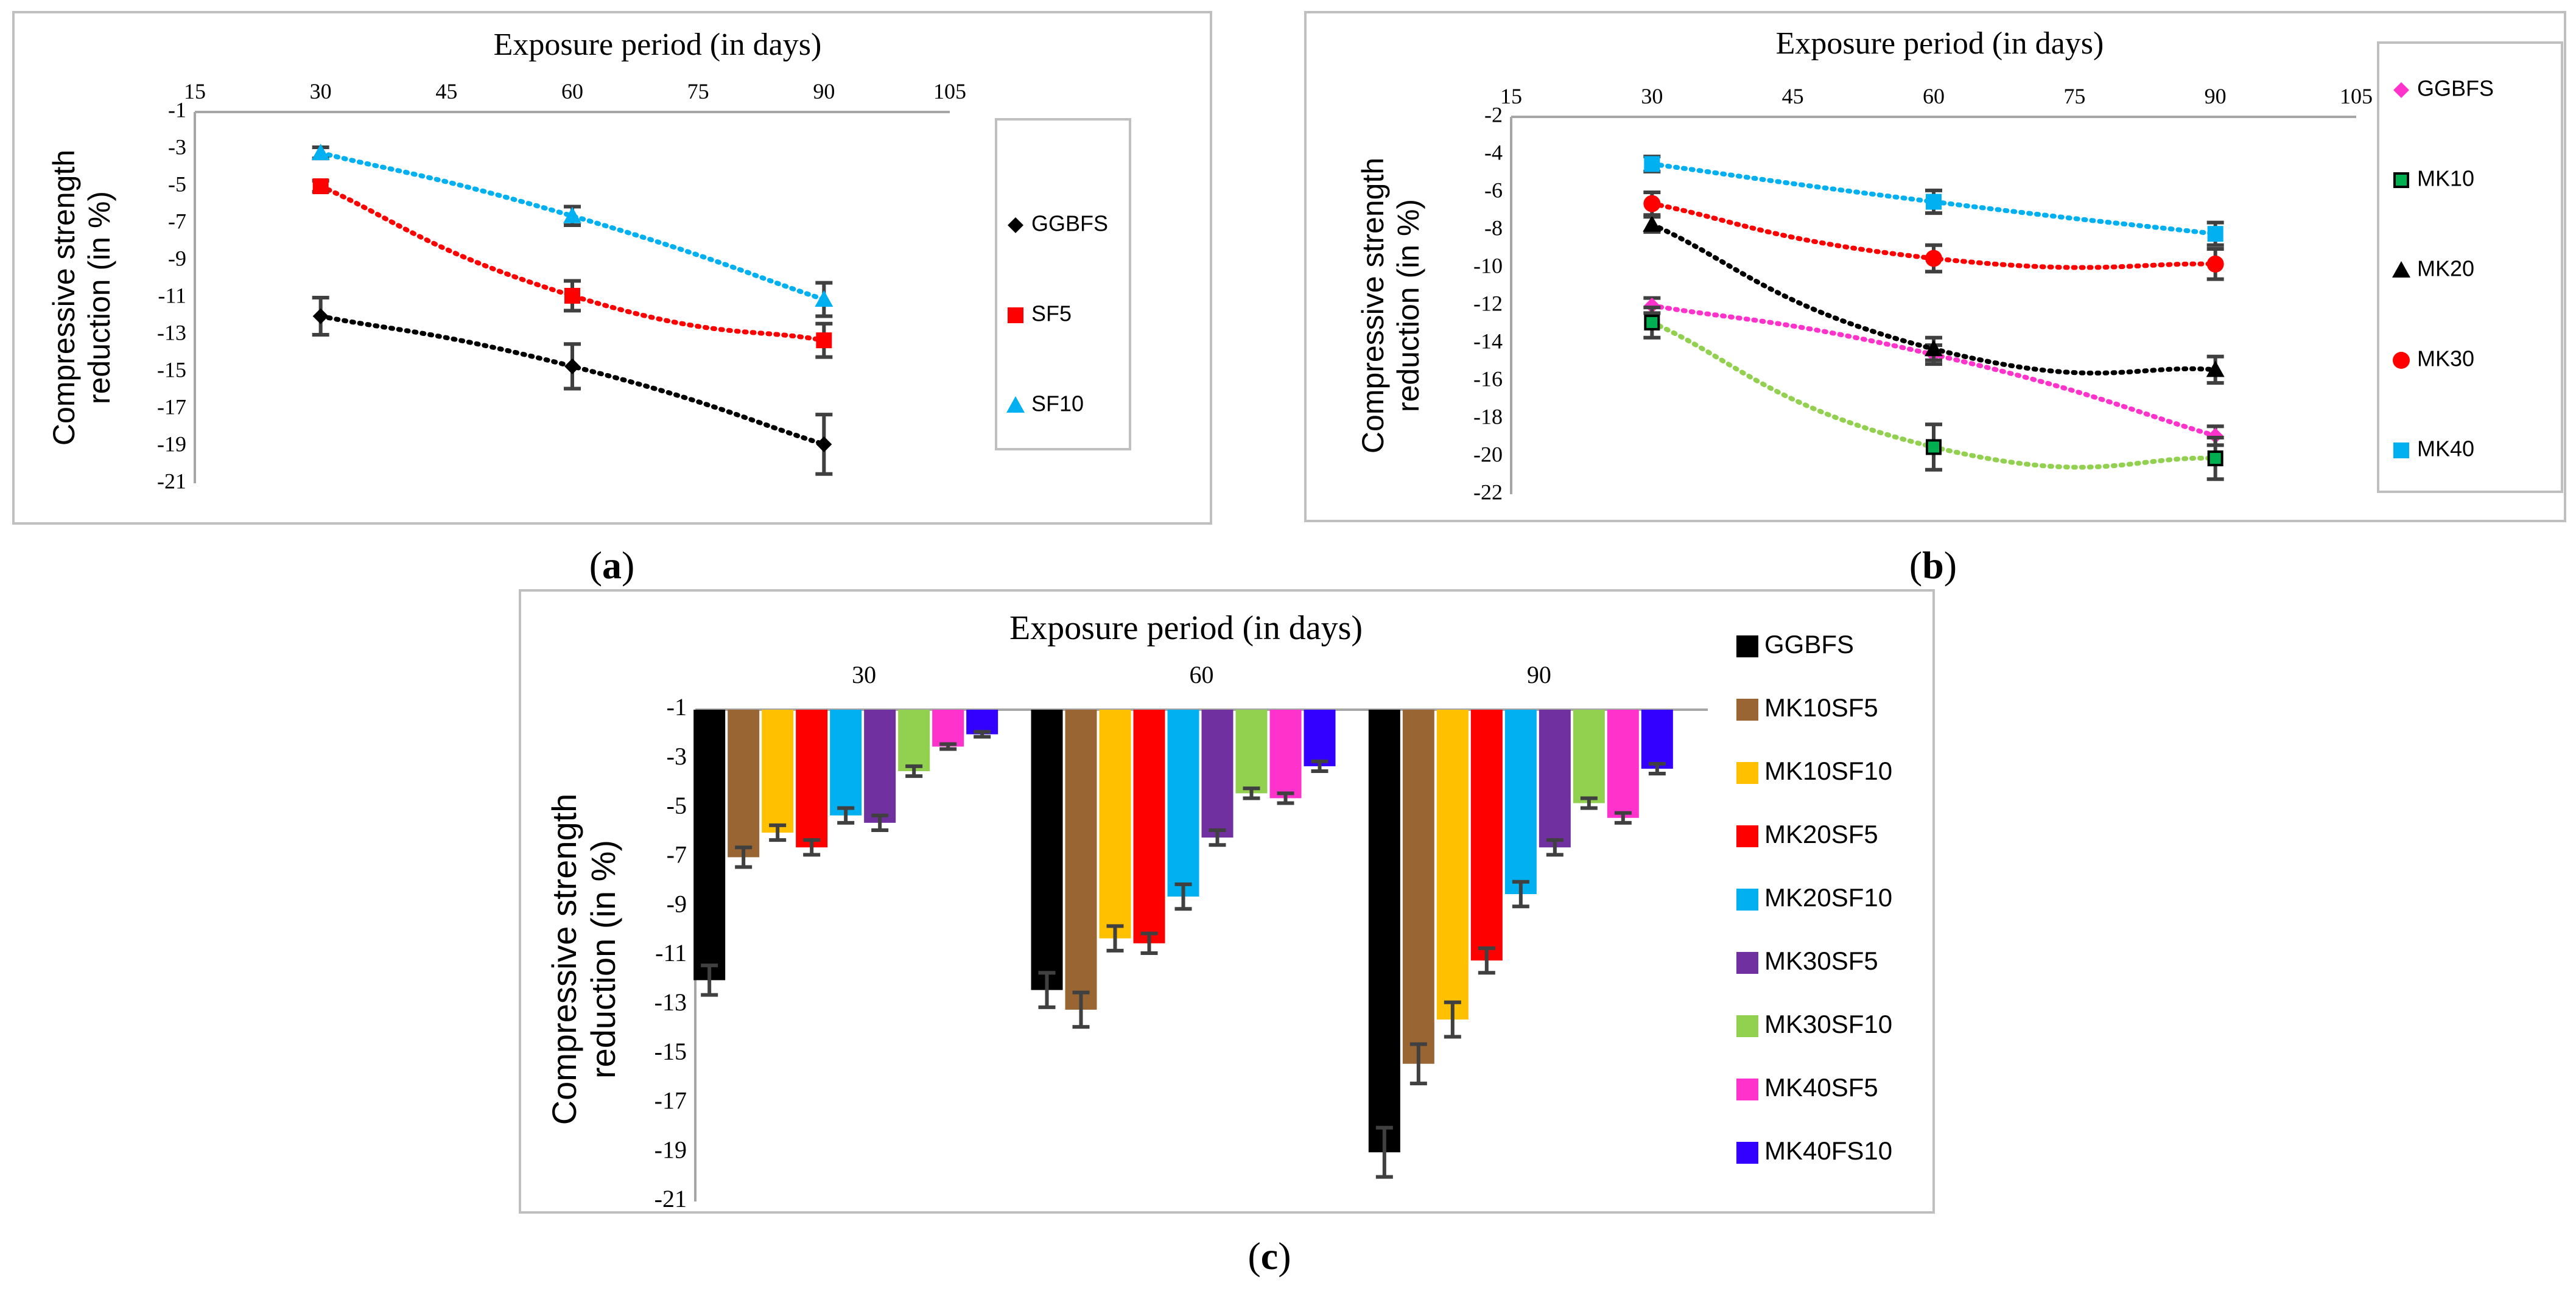  I want to click on x-tick-label: 60, so click(1934, 96).